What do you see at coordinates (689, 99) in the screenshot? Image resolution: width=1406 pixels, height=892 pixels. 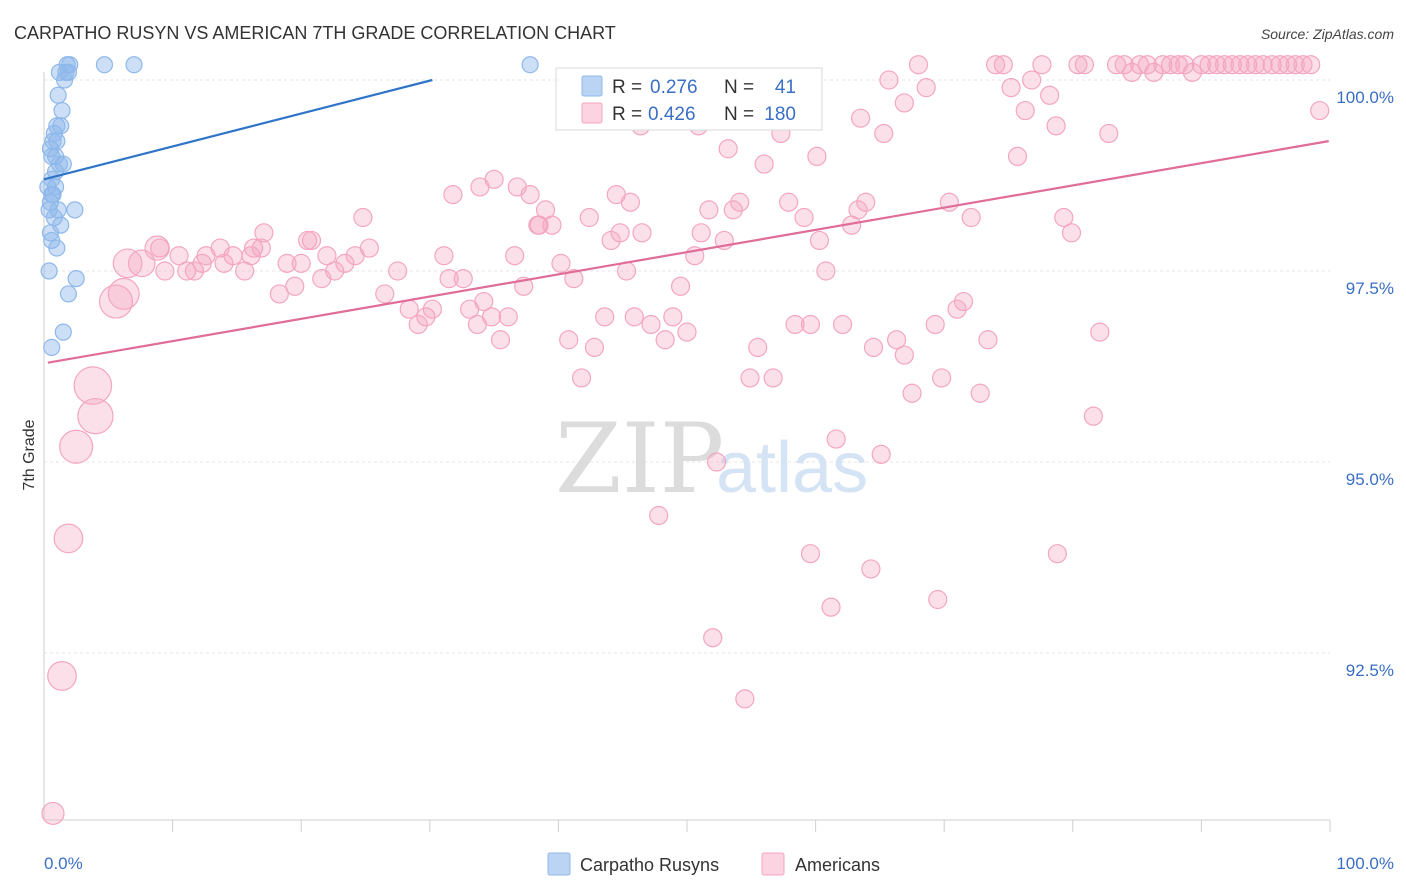 I see `legend-box: R = 0.276 N = 41 R = 0.426 N = 180` at bounding box center [689, 99].